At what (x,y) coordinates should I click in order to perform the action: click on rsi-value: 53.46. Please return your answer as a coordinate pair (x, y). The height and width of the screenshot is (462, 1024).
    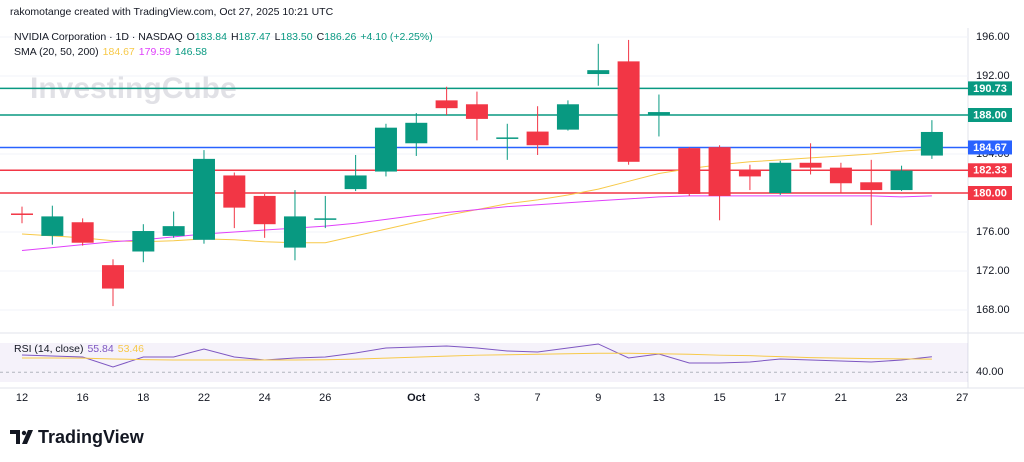
    Looking at the image, I should click on (131, 349).